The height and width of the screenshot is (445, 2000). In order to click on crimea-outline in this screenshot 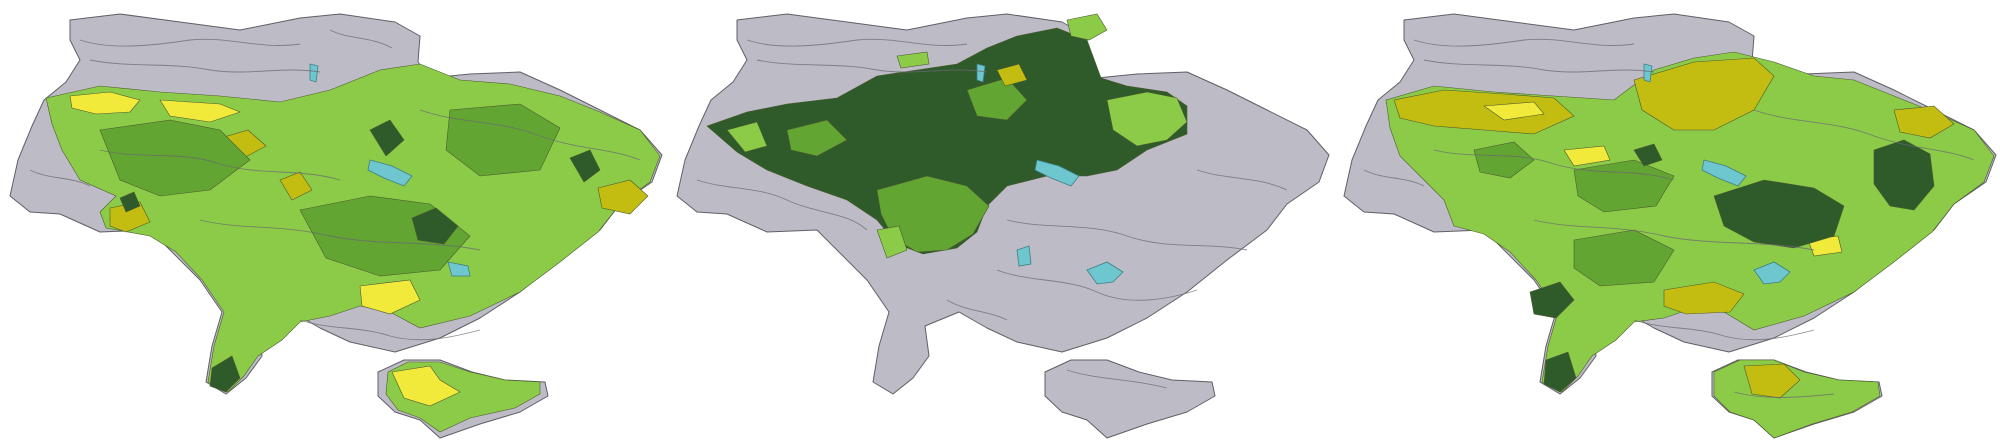, I will do `click(1130, 399)`.